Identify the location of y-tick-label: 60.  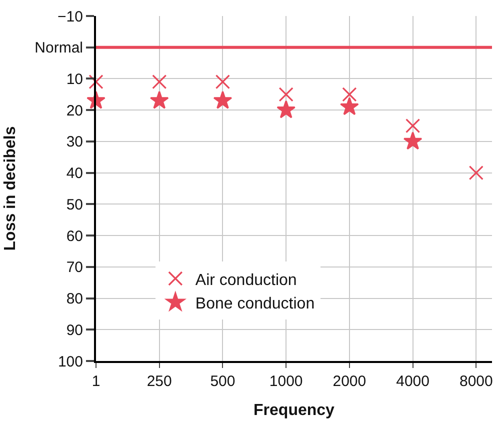
(74, 236).